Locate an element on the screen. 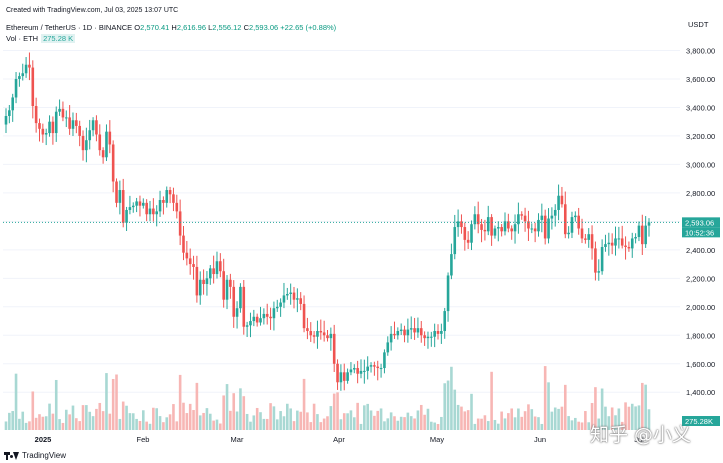  footer-brand: TradingView is located at coordinates (44, 455).